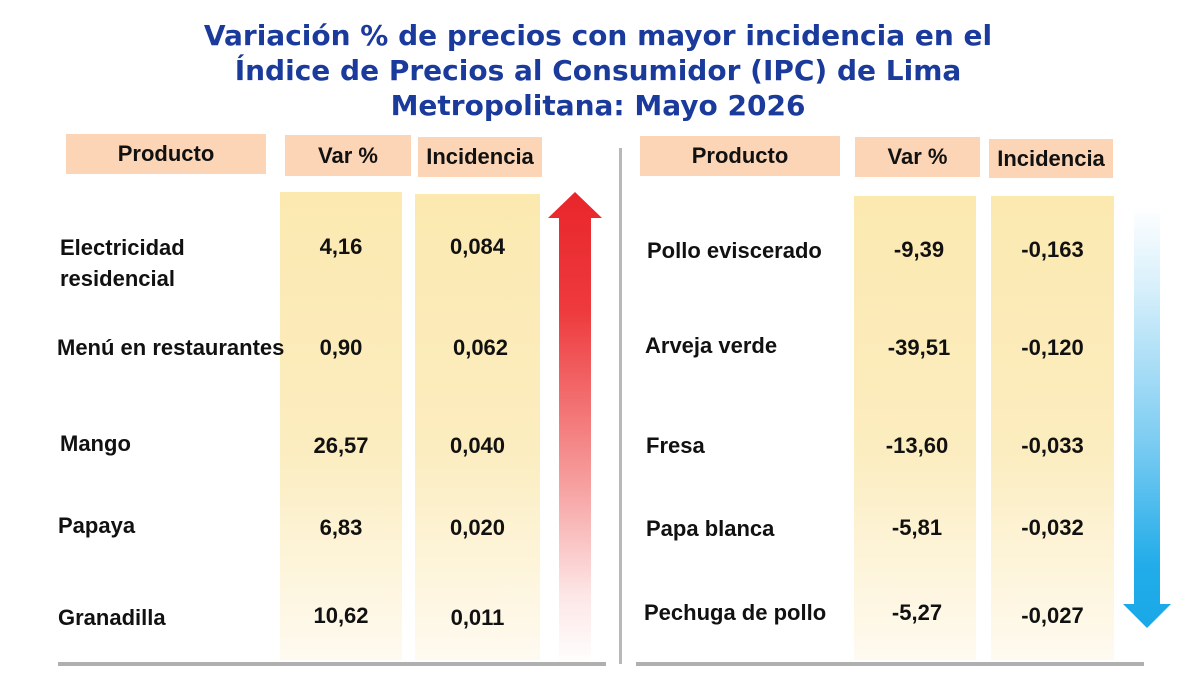 The height and width of the screenshot is (687, 1190). Describe the element at coordinates (112, 617) in the screenshot. I see `left-row-5-product: Granadilla` at that location.